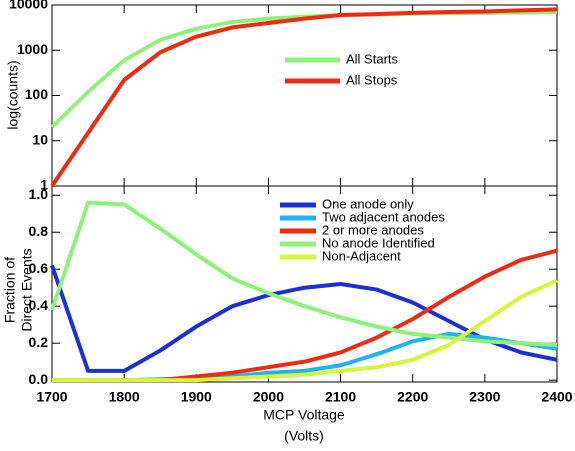 Image resolution: width=575 pixels, height=451 pixels. I want to click on y-tick-label: 10, so click(40, 139).